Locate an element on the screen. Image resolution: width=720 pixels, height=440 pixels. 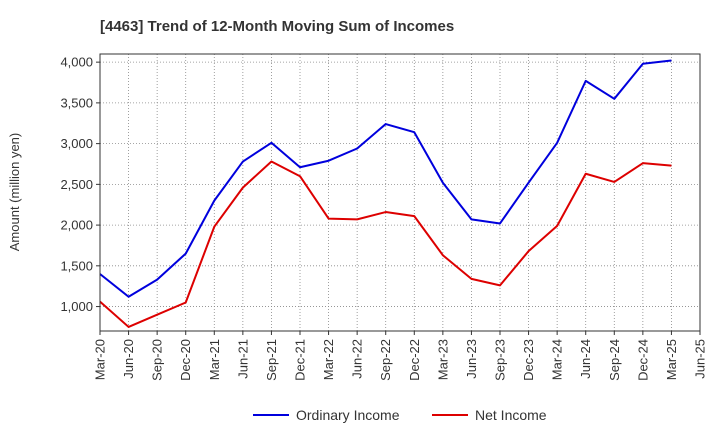
x-tick-label: Sep-20 is located at coordinates (157, 360).